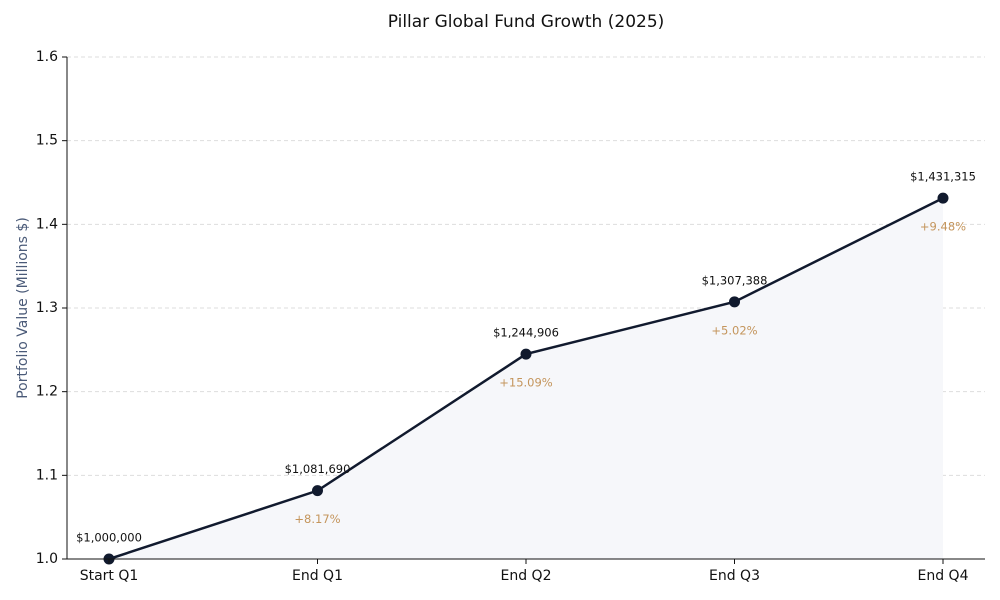 Image resolution: width=1000 pixels, height=600 pixels. Describe the element at coordinates (317, 576) in the screenshot. I see `x-tick-label: End Q1` at that location.